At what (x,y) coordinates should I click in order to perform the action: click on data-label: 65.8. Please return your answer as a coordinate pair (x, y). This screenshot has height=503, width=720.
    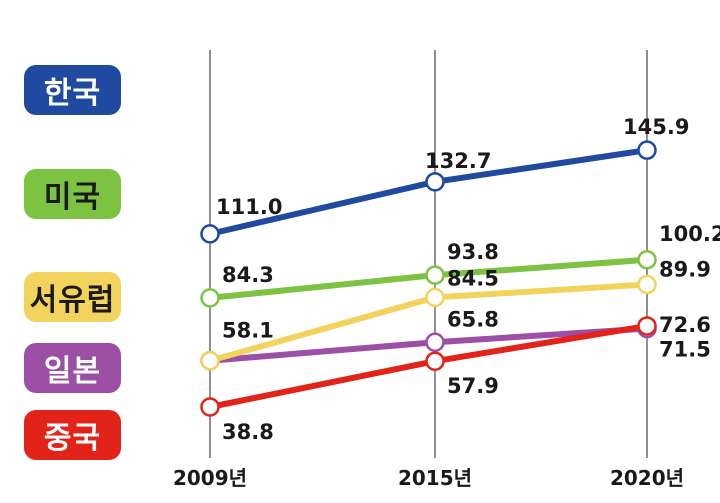
    Looking at the image, I should click on (473, 319).